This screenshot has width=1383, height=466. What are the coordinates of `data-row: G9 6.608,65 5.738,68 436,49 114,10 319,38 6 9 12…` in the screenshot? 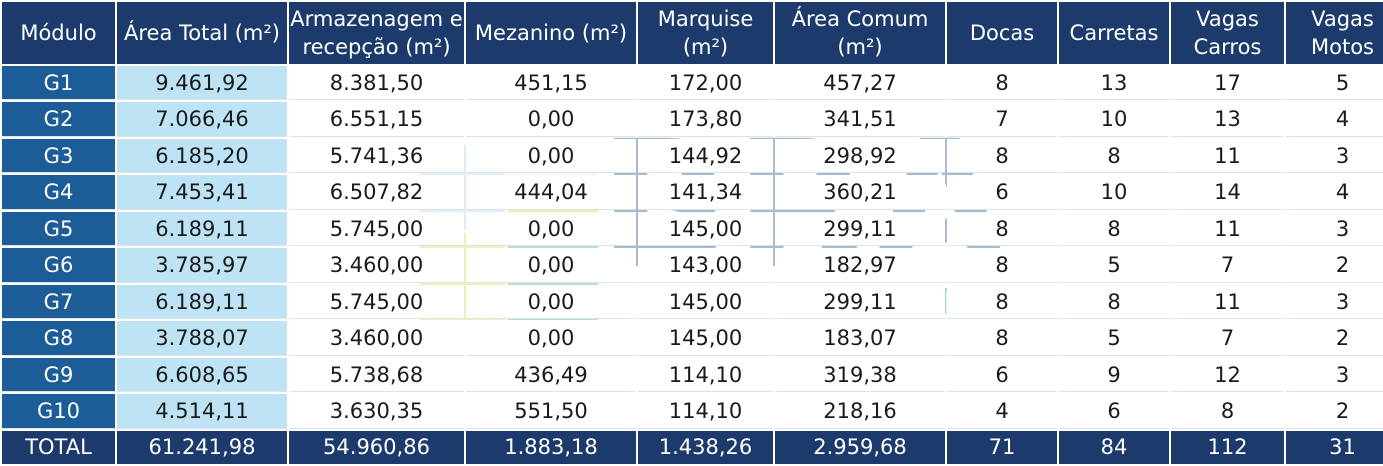 It's located at (692, 375).